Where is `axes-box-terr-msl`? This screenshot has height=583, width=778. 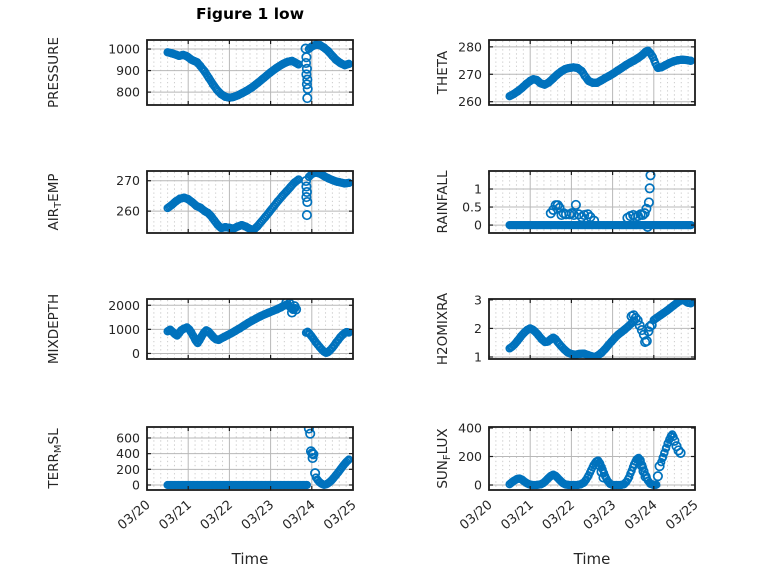 axes-box-terr-msl is located at coordinates (250, 458).